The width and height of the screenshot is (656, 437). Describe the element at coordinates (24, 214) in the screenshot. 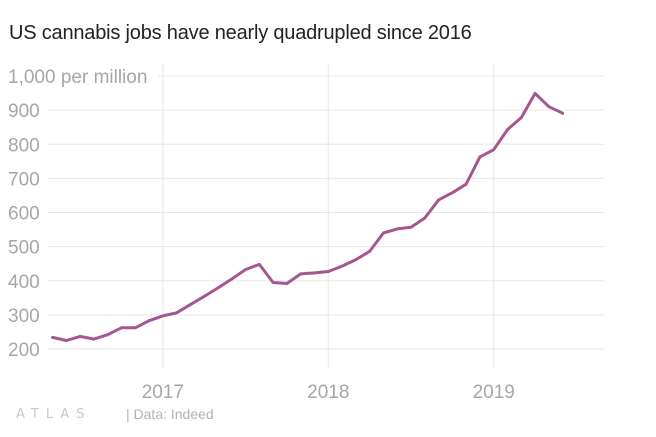

I see `y-tick-label: 600` at that location.